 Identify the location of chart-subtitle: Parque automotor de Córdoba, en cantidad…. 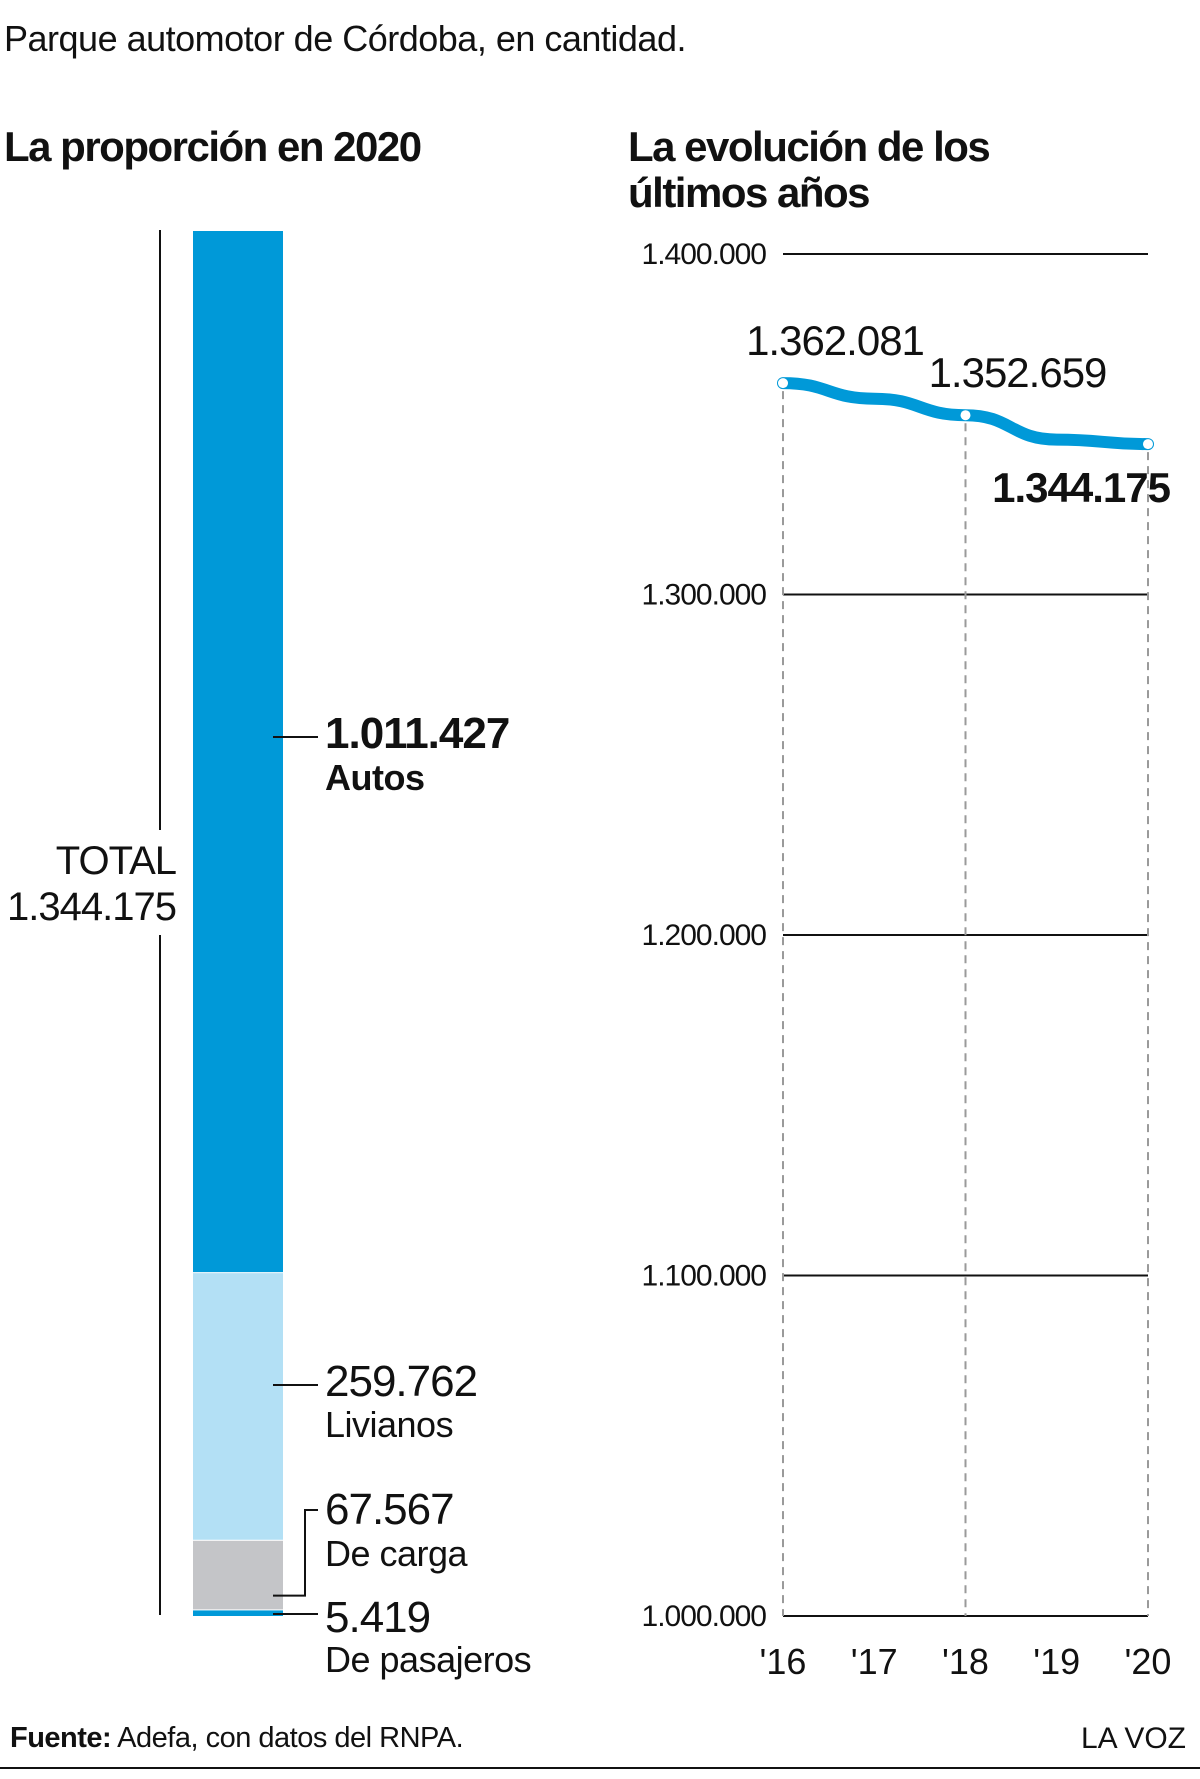
(345, 38).